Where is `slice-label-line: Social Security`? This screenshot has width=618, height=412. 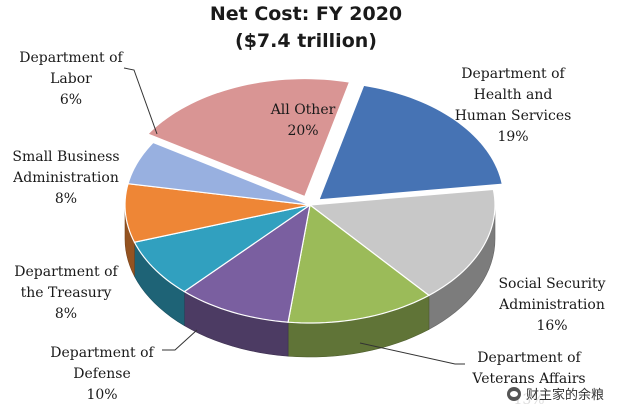
slice-label-line: Social Security is located at coordinates (551, 284).